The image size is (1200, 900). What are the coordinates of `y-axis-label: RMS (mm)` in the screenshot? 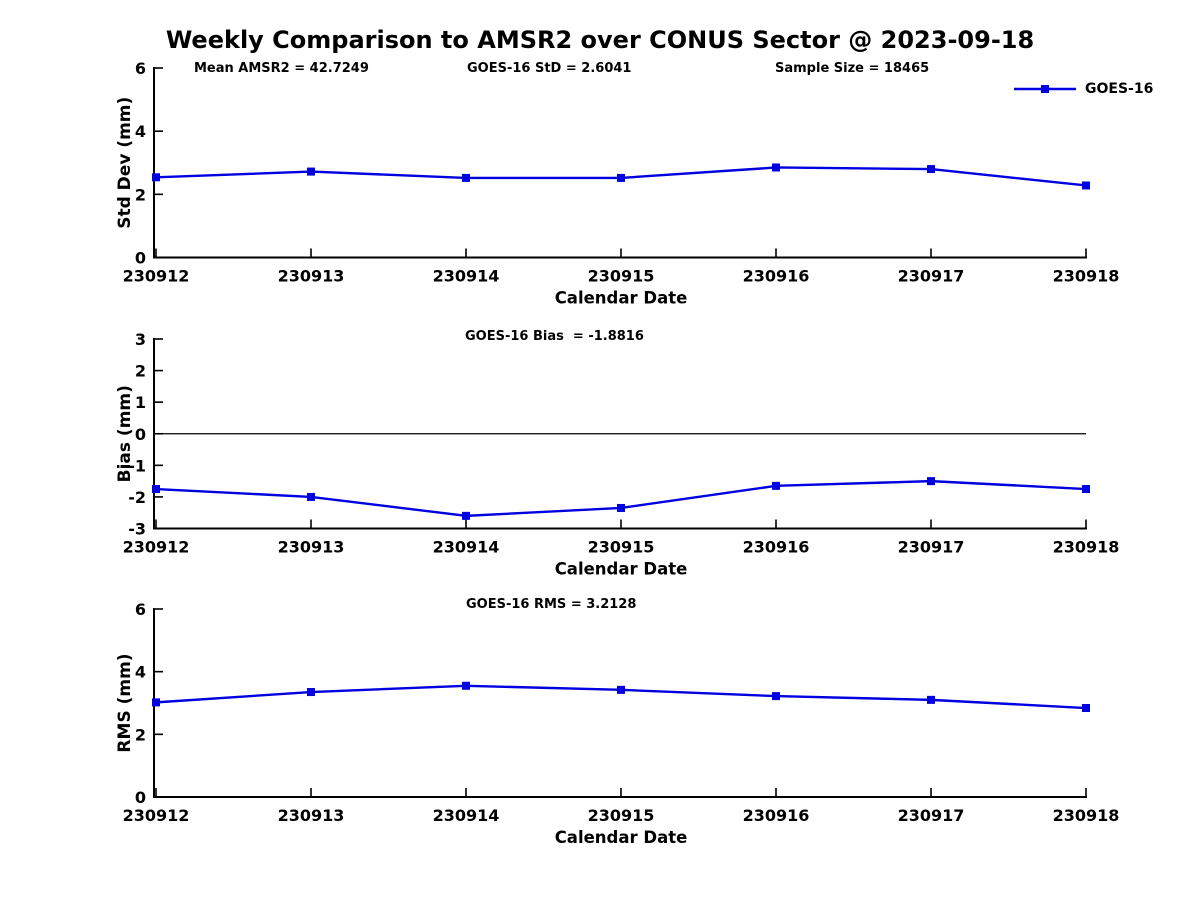 It's located at (125, 702).